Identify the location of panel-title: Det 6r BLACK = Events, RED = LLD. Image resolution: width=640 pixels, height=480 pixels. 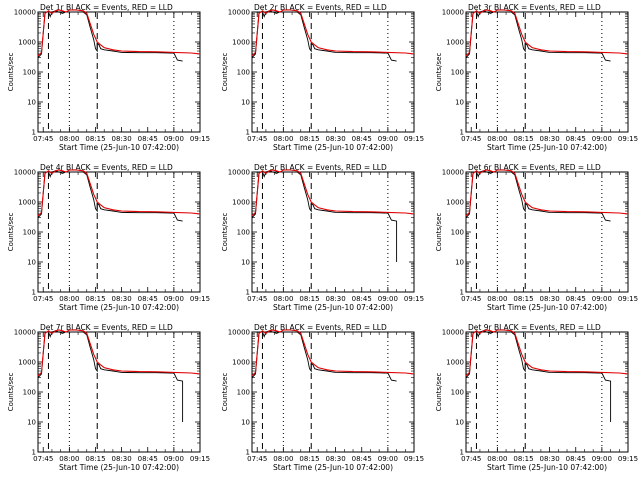
(534, 167).